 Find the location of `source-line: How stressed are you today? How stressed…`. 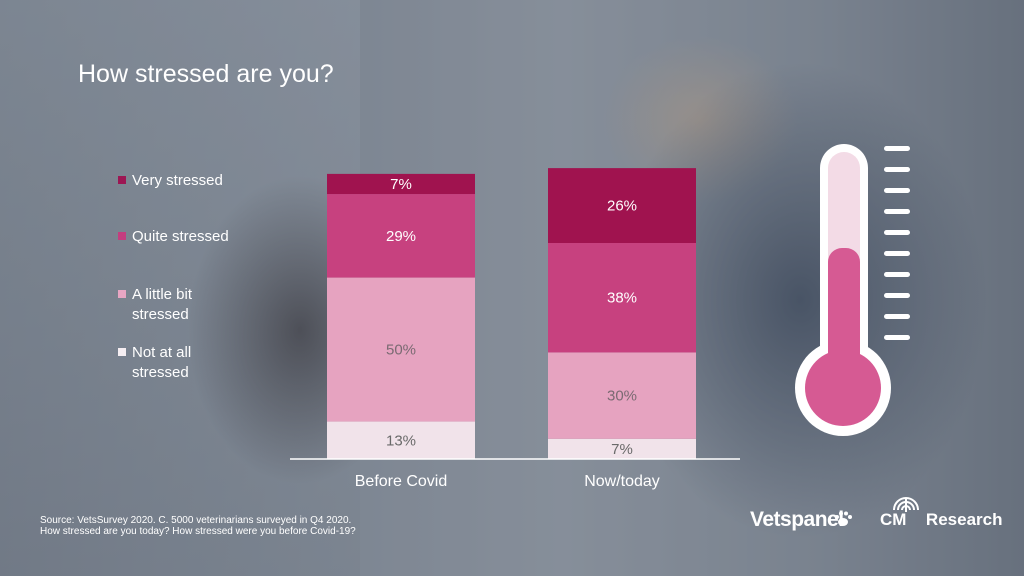

source-line: How stressed are you today? How stressed… is located at coordinates (198, 531).